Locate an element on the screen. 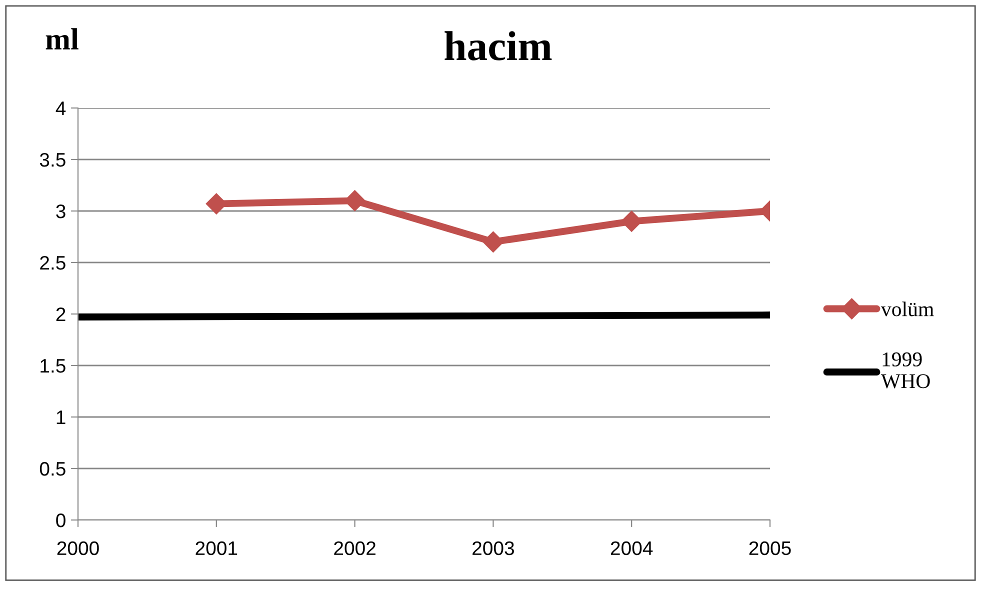 Image resolution: width=981 pixels, height=592 pixels. y-tick-label: 2 is located at coordinates (61, 314).